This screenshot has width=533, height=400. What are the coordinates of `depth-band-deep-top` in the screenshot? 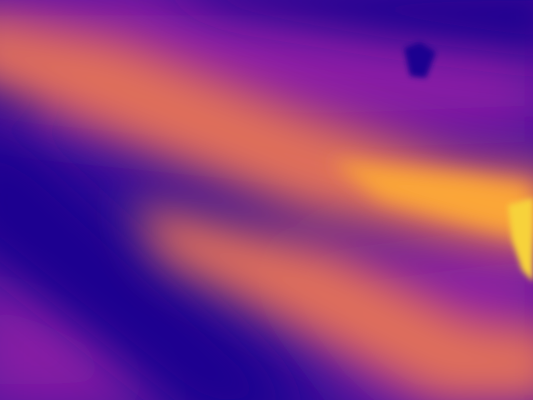 It's located at (364, 28).